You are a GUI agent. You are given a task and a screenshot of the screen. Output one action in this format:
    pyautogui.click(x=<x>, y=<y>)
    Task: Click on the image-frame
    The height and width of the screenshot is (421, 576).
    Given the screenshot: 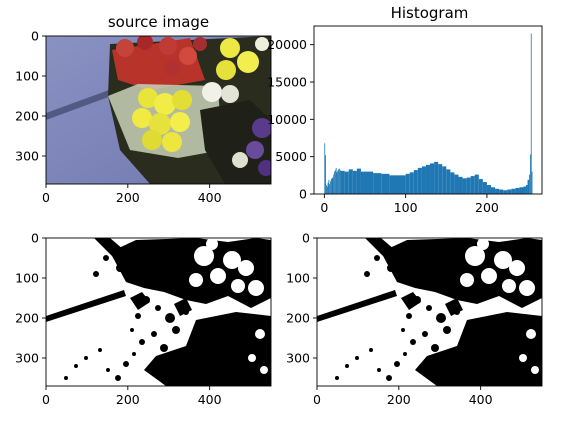 What is the action you would take?
    pyautogui.click(x=429, y=312)
    